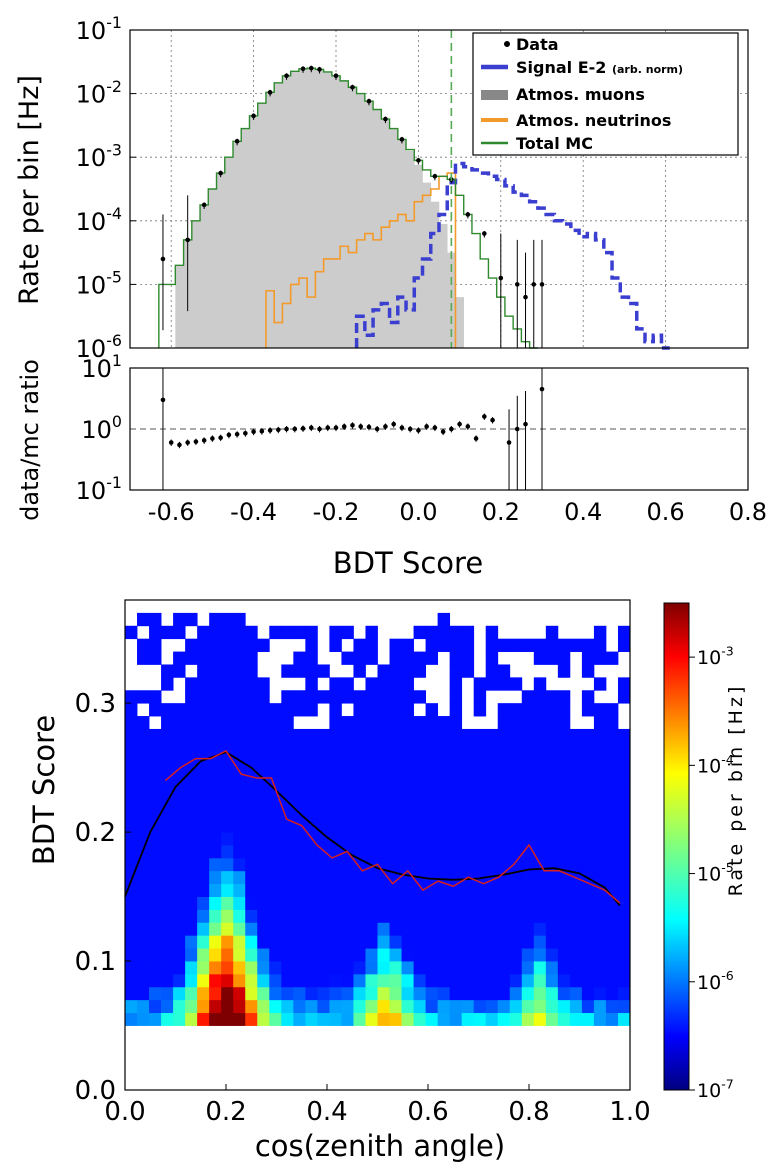  What do you see at coordinates (99, 489) in the screenshot?
I see `ratio-y-tick-label: 10-1` at bounding box center [99, 489].